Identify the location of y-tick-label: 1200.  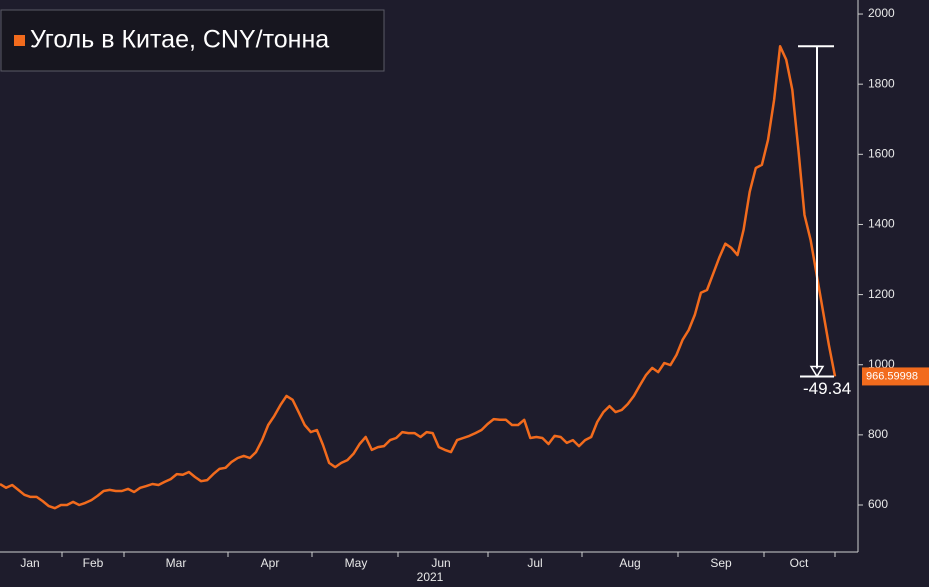
(881, 294).